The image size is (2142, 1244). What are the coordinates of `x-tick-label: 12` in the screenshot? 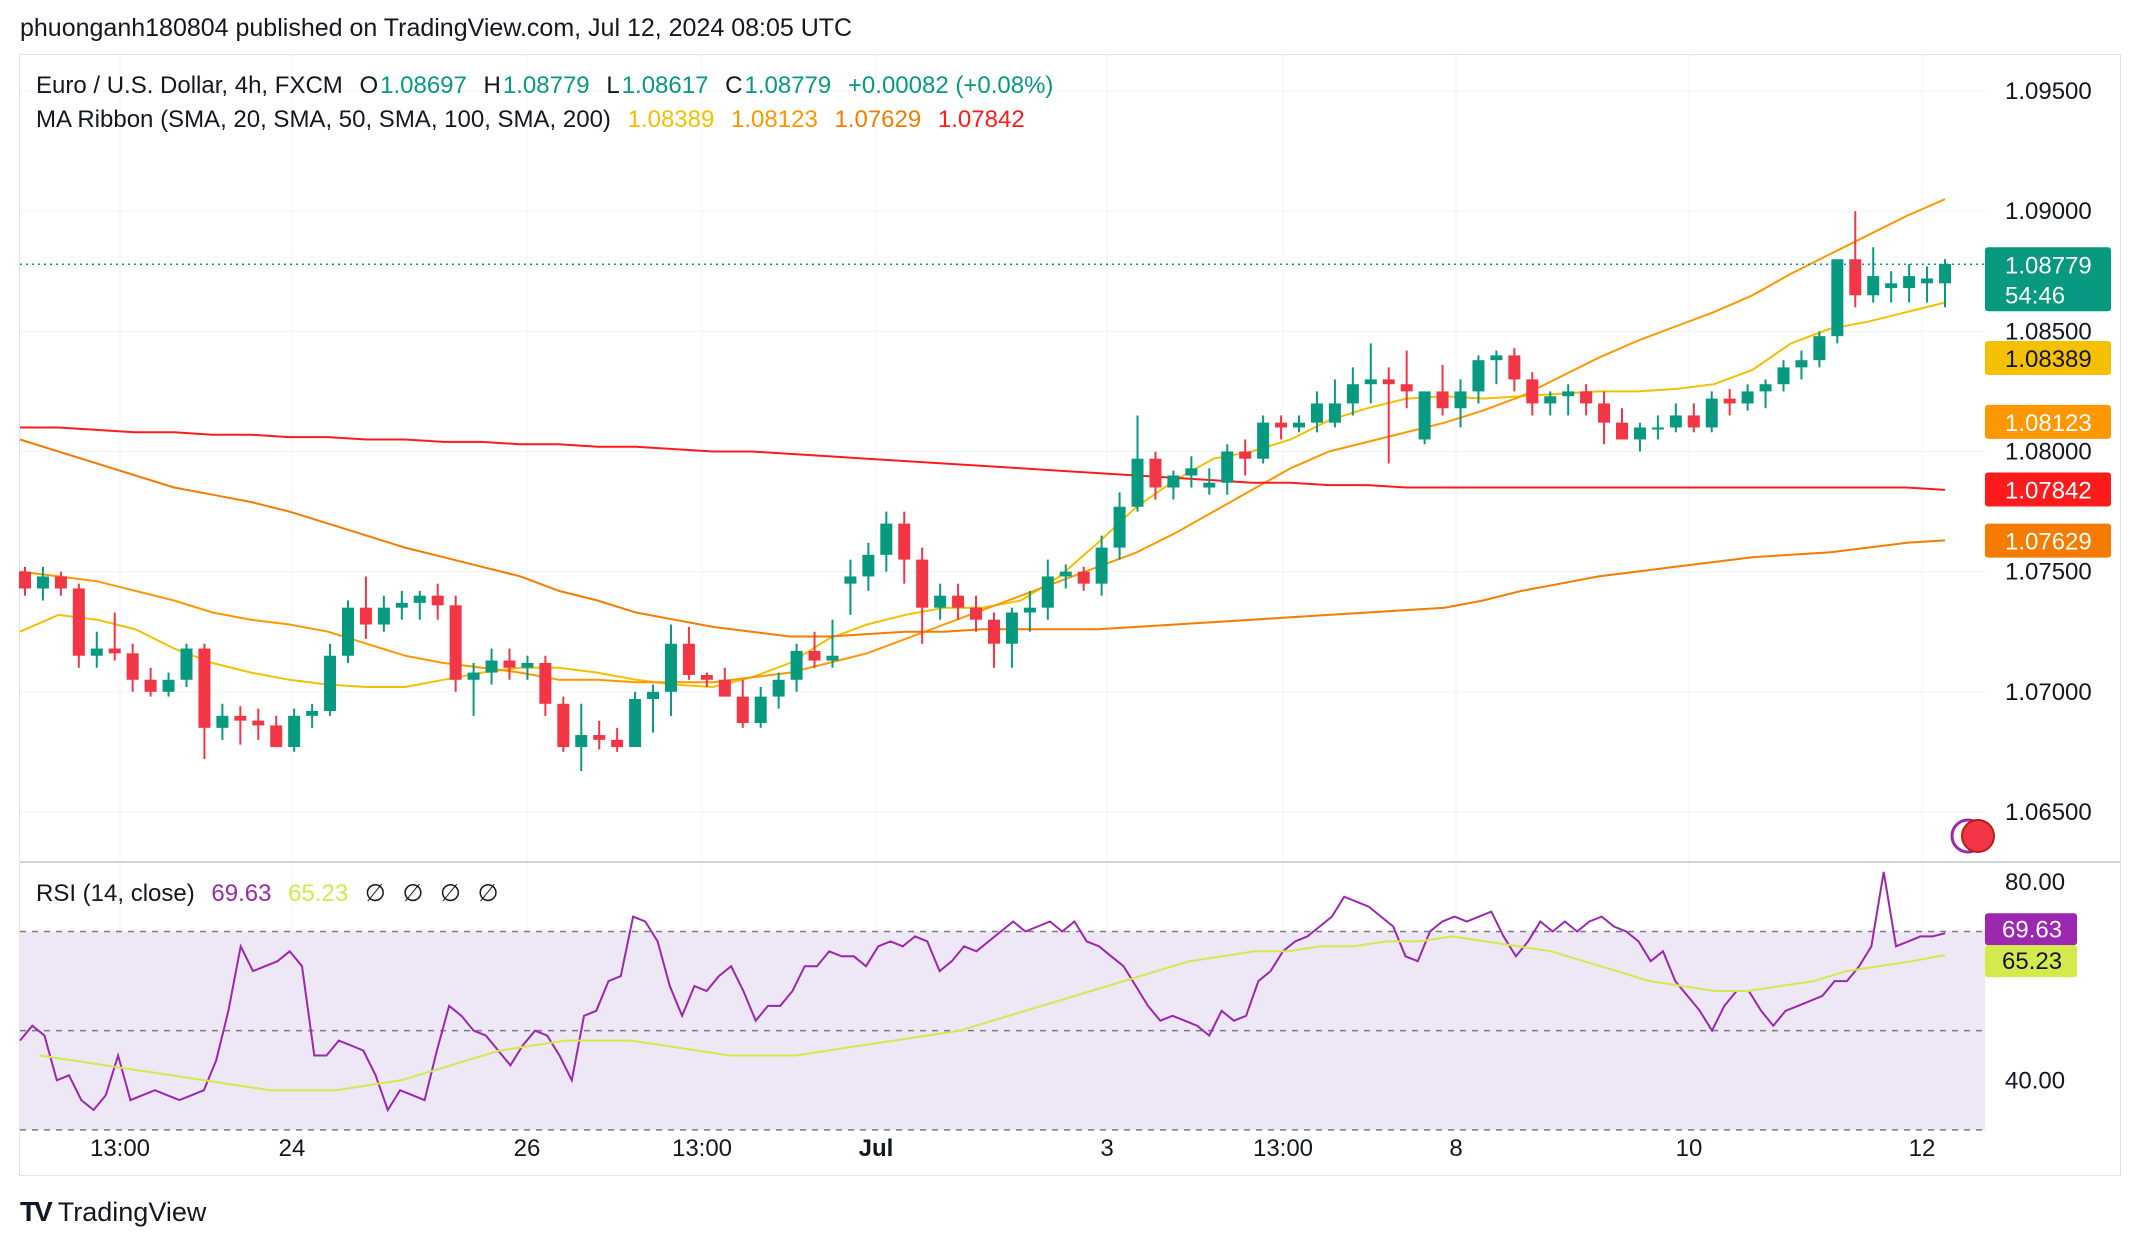 It's located at (1922, 1148).